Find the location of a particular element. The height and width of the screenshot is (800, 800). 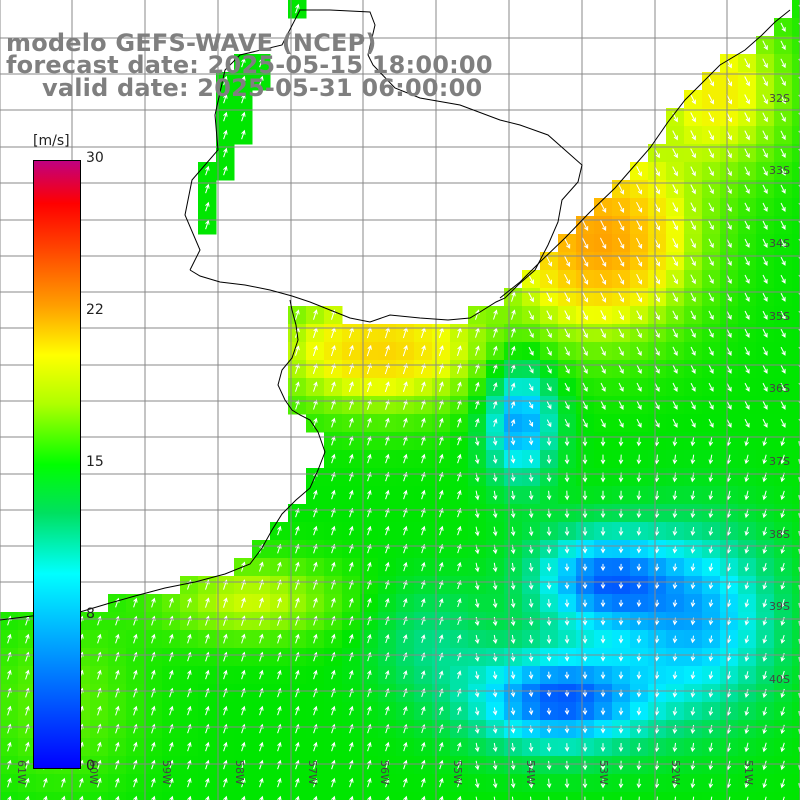

latitude-label: 32S is located at coordinates (779, 98).